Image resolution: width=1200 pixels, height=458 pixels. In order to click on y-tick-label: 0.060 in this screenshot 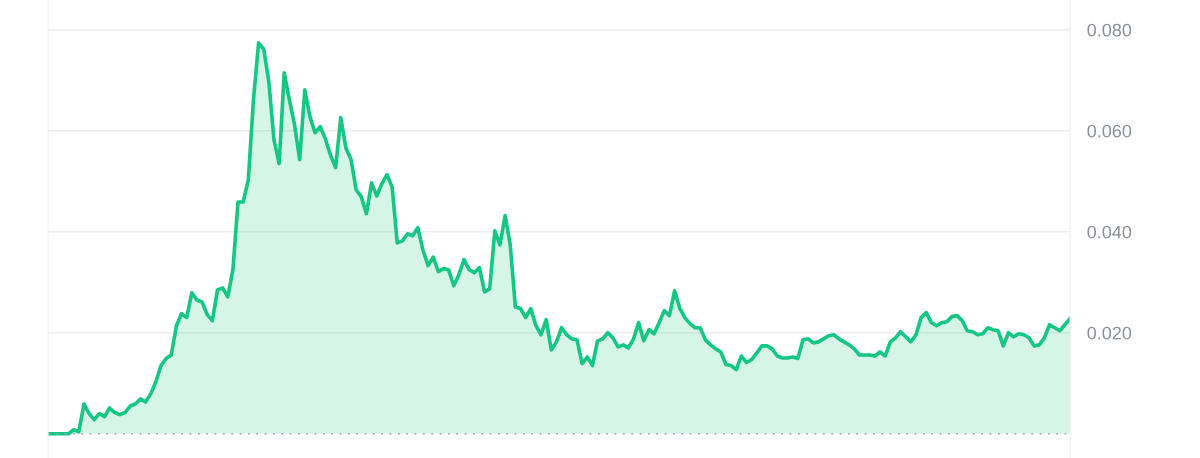, I will do `click(1109, 131)`.